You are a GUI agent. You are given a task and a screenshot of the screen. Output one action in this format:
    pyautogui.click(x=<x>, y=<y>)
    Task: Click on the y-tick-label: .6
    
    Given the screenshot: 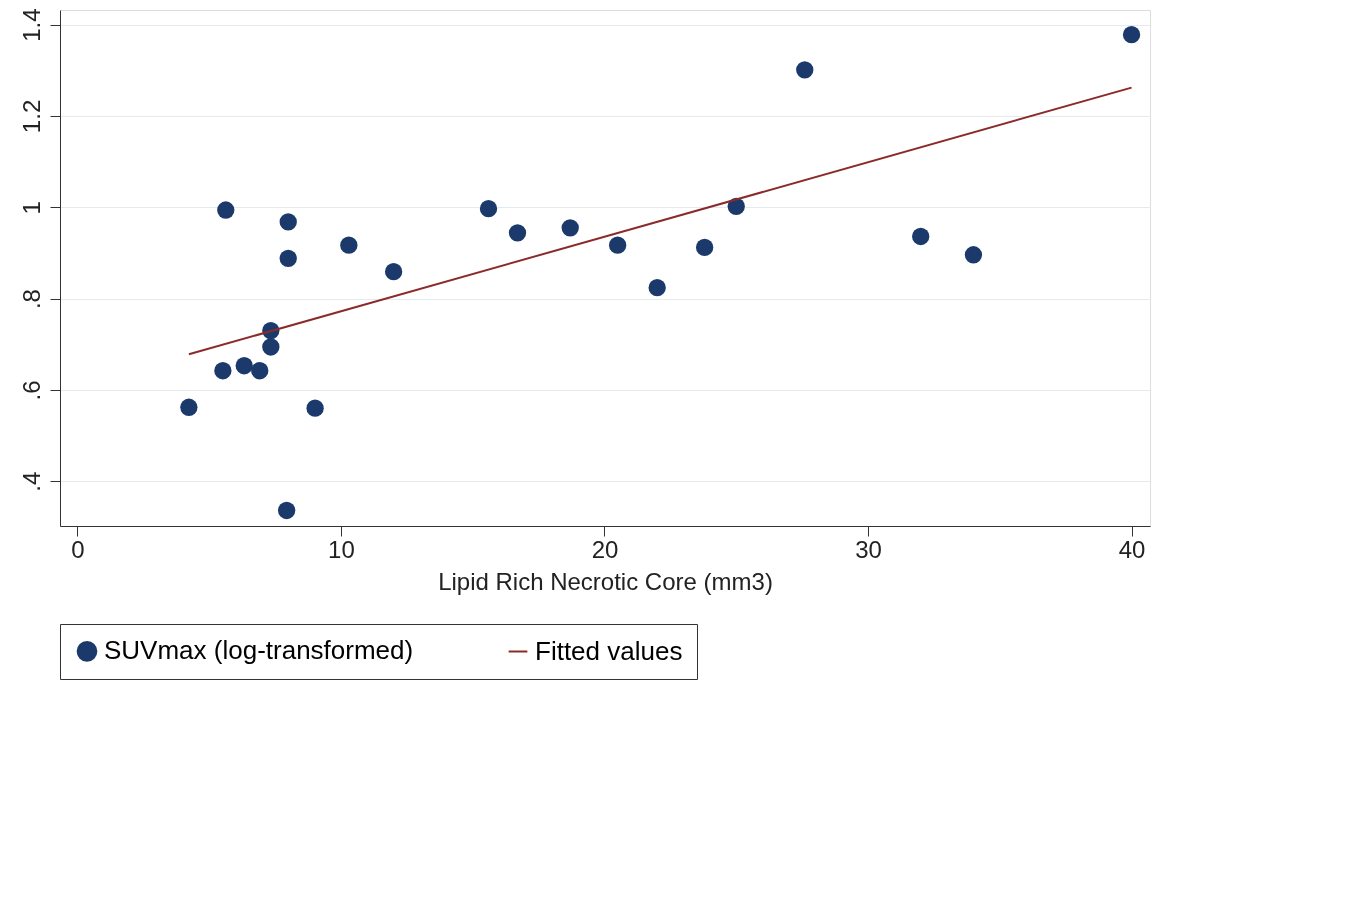 What is the action you would take?
    pyautogui.click(x=31, y=390)
    